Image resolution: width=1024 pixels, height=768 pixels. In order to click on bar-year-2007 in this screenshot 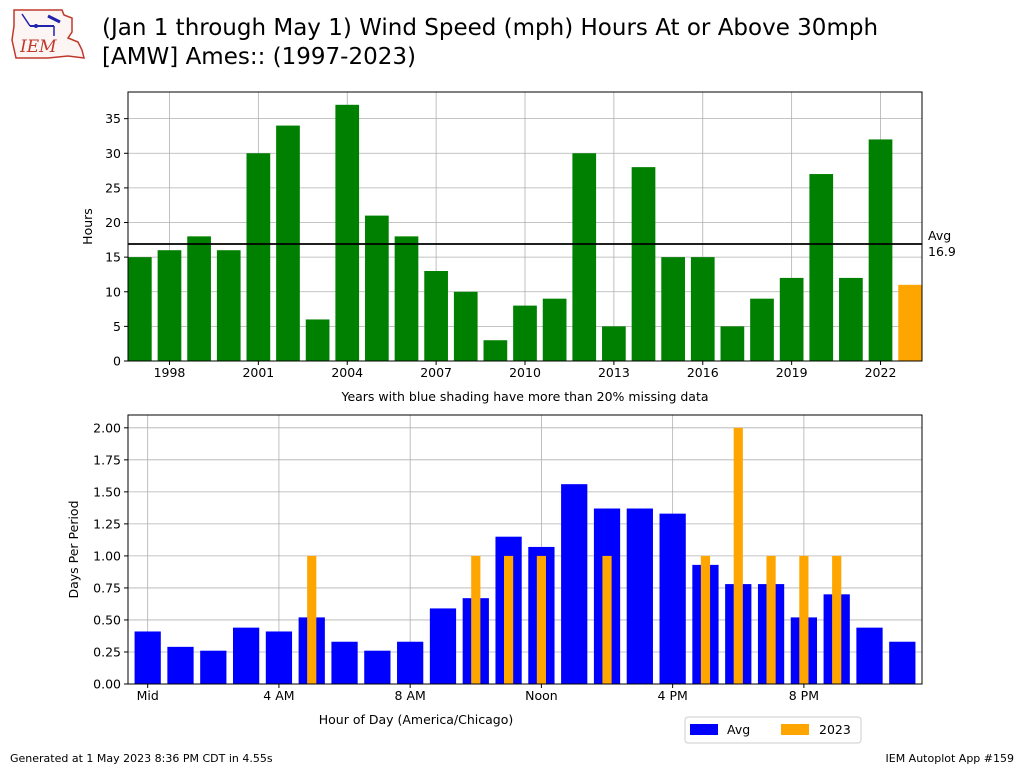, I will do `click(436, 315)`.